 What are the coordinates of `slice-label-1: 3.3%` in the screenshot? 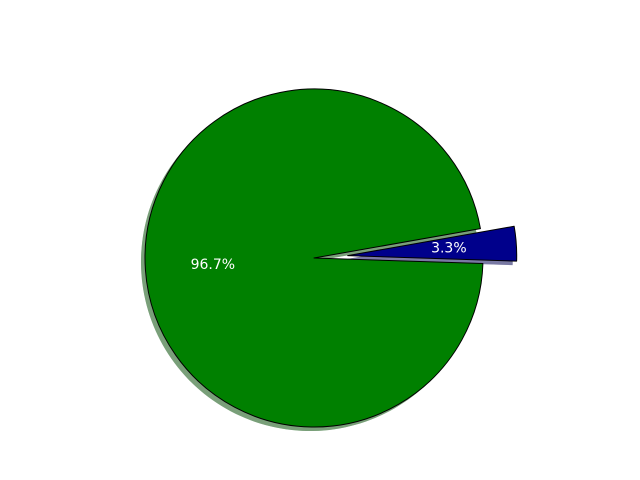 It's located at (449, 248).